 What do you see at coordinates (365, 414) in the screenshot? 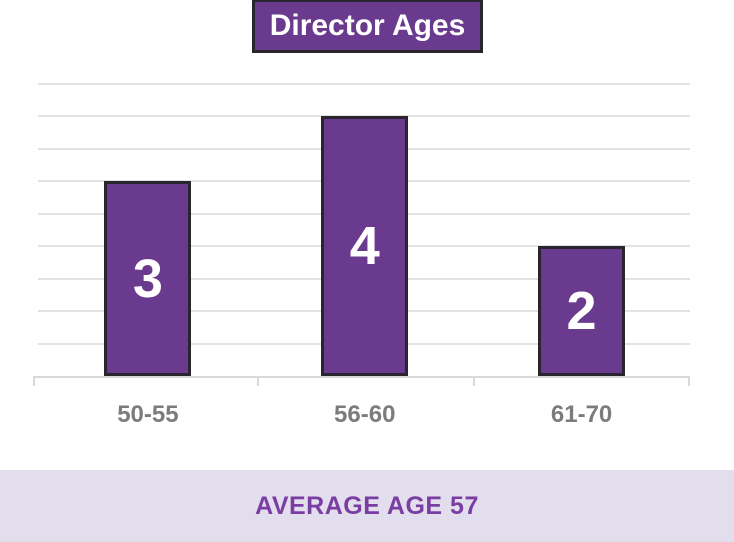
I see `x-axis-label: 56-60` at bounding box center [365, 414].